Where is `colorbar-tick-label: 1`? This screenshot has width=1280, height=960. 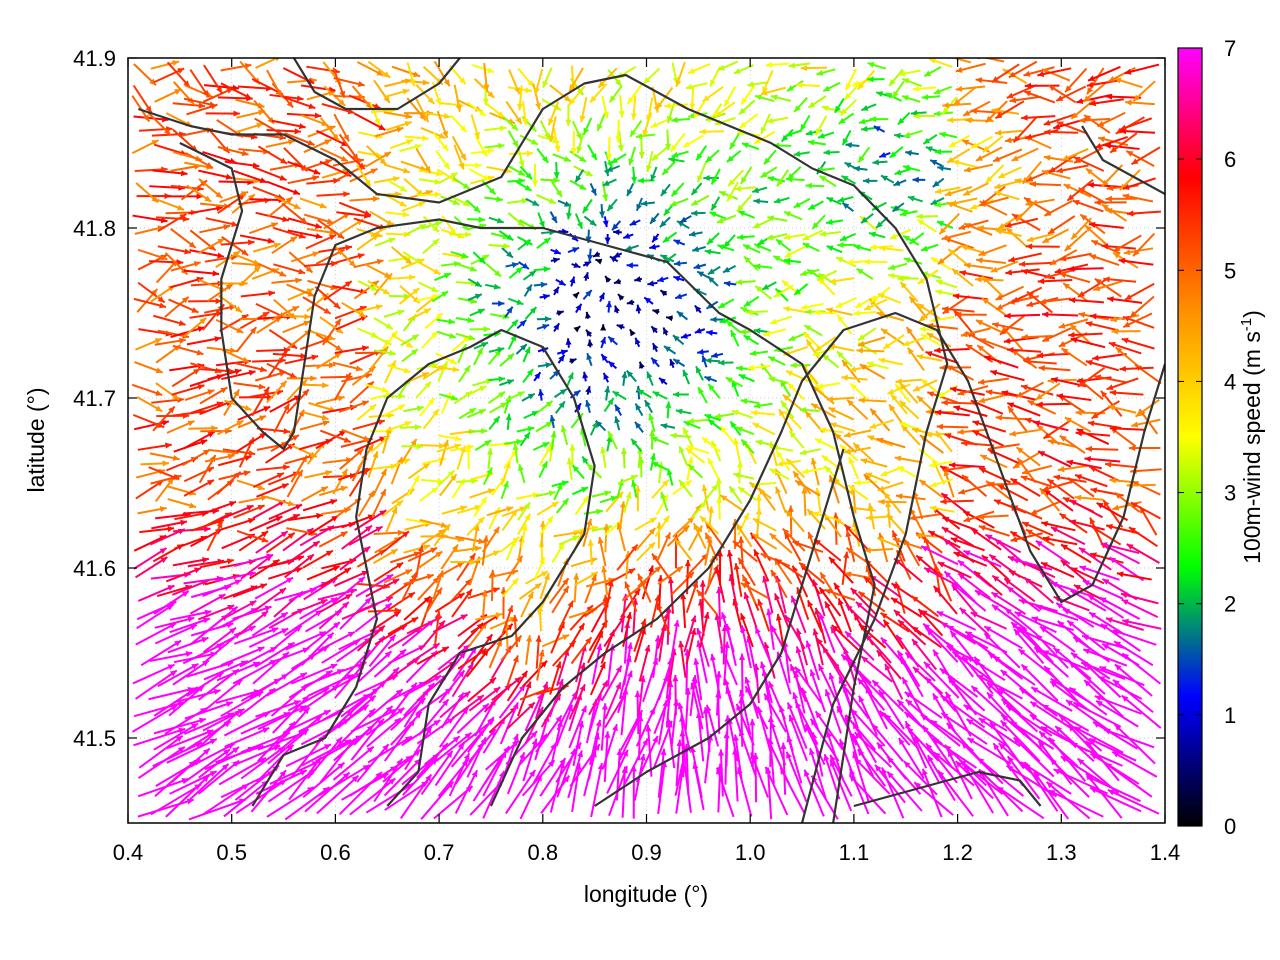
colorbar-tick-label: 1 is located at coordinates (1230, 715).